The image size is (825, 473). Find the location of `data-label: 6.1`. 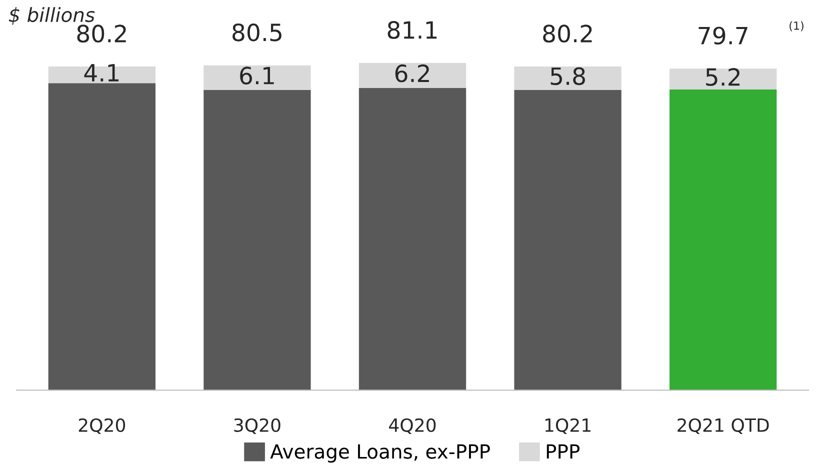

data-label: 6.1 is located at coordinates (257, 75).